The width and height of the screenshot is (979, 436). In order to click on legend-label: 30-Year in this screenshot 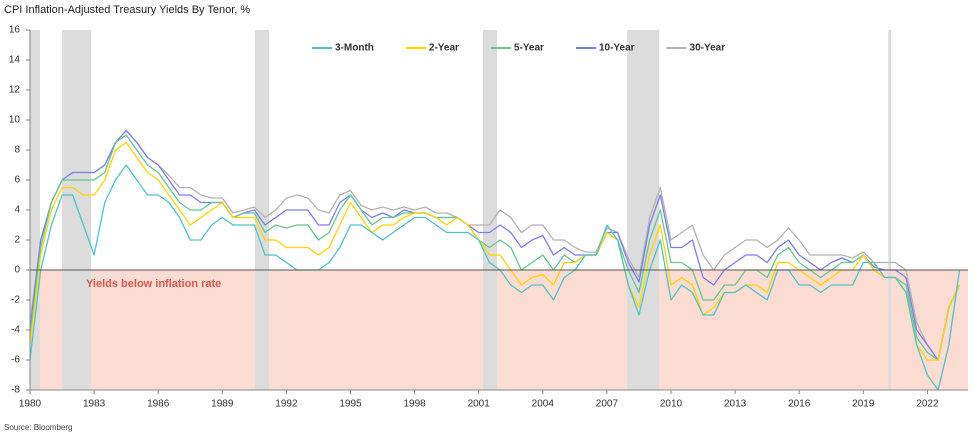, I will do `click(708, 48)`.